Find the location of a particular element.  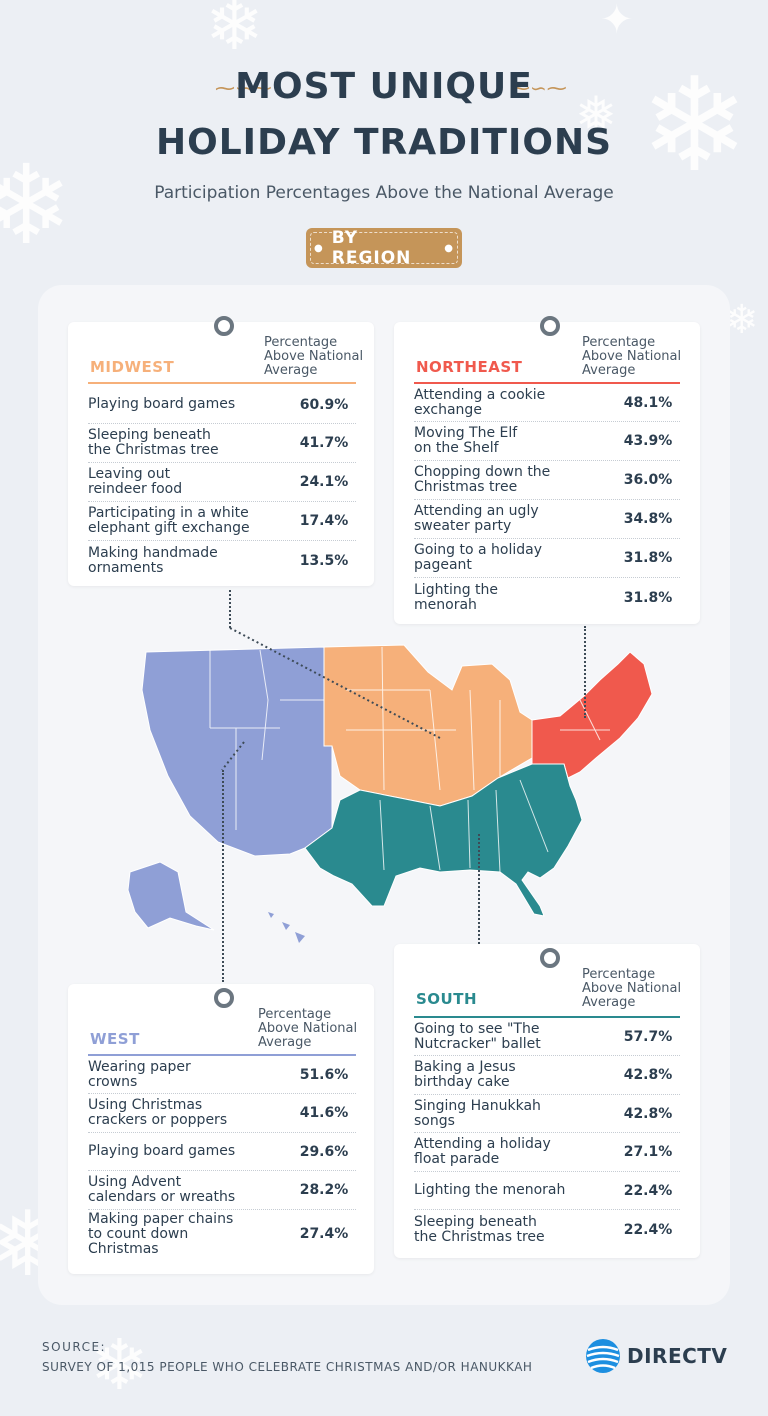

west-column-header: Percentage Above National Average is located at coordinates (308, 1028).